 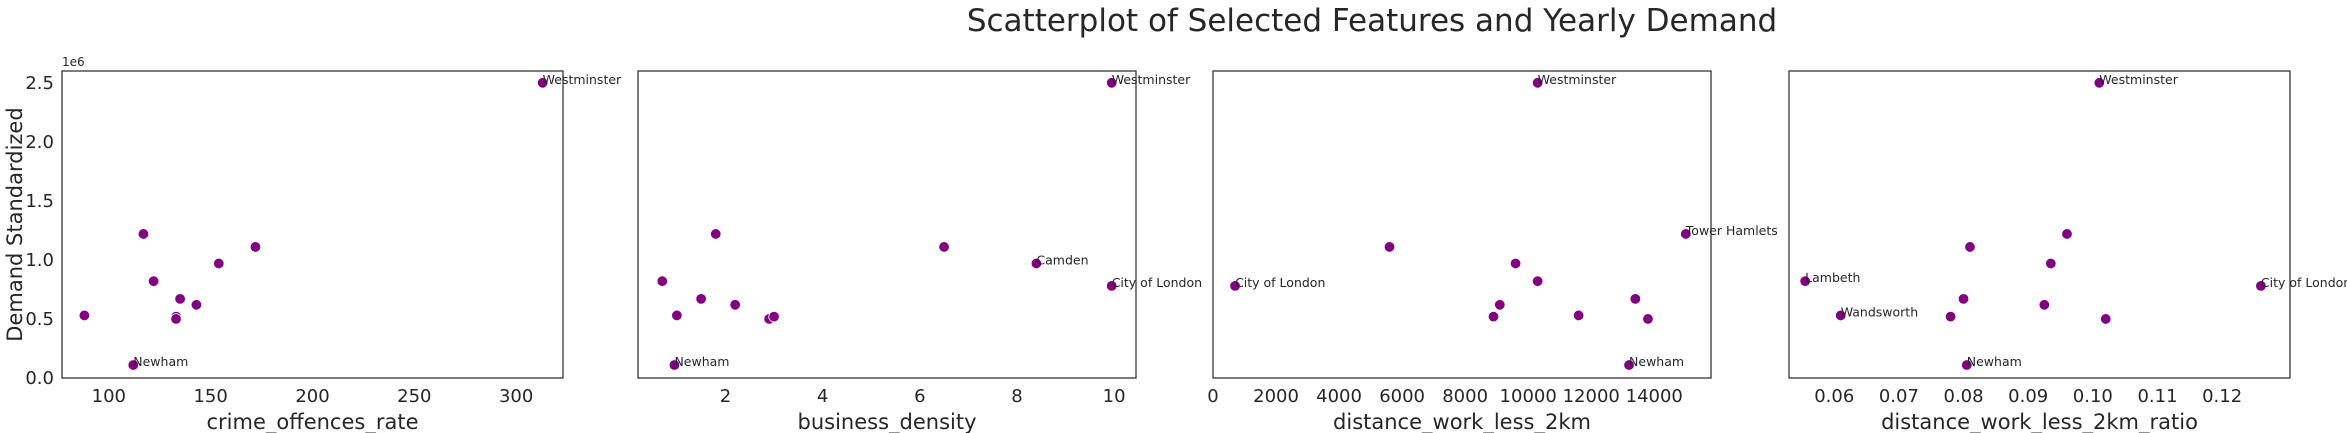 I want to click on x-axis-label: business_density, so click(x=886, y=421).